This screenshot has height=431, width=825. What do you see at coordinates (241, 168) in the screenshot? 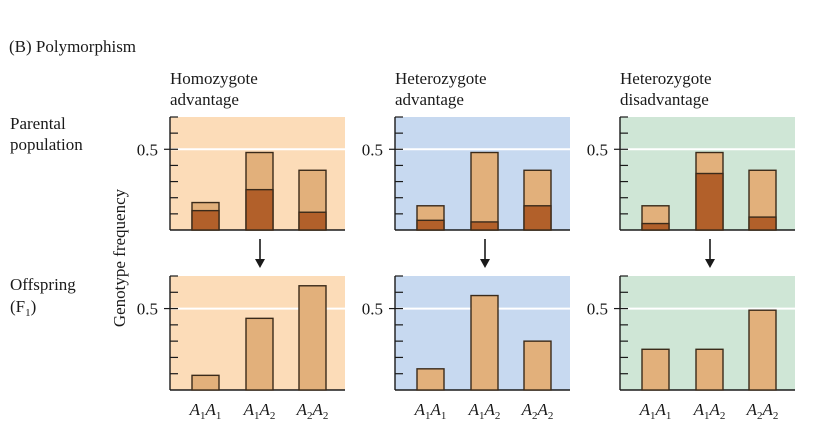
I see `panel-homozygote-advantage-parental: 0.5 Homozygote advantage` at bounding box center [241, 168].